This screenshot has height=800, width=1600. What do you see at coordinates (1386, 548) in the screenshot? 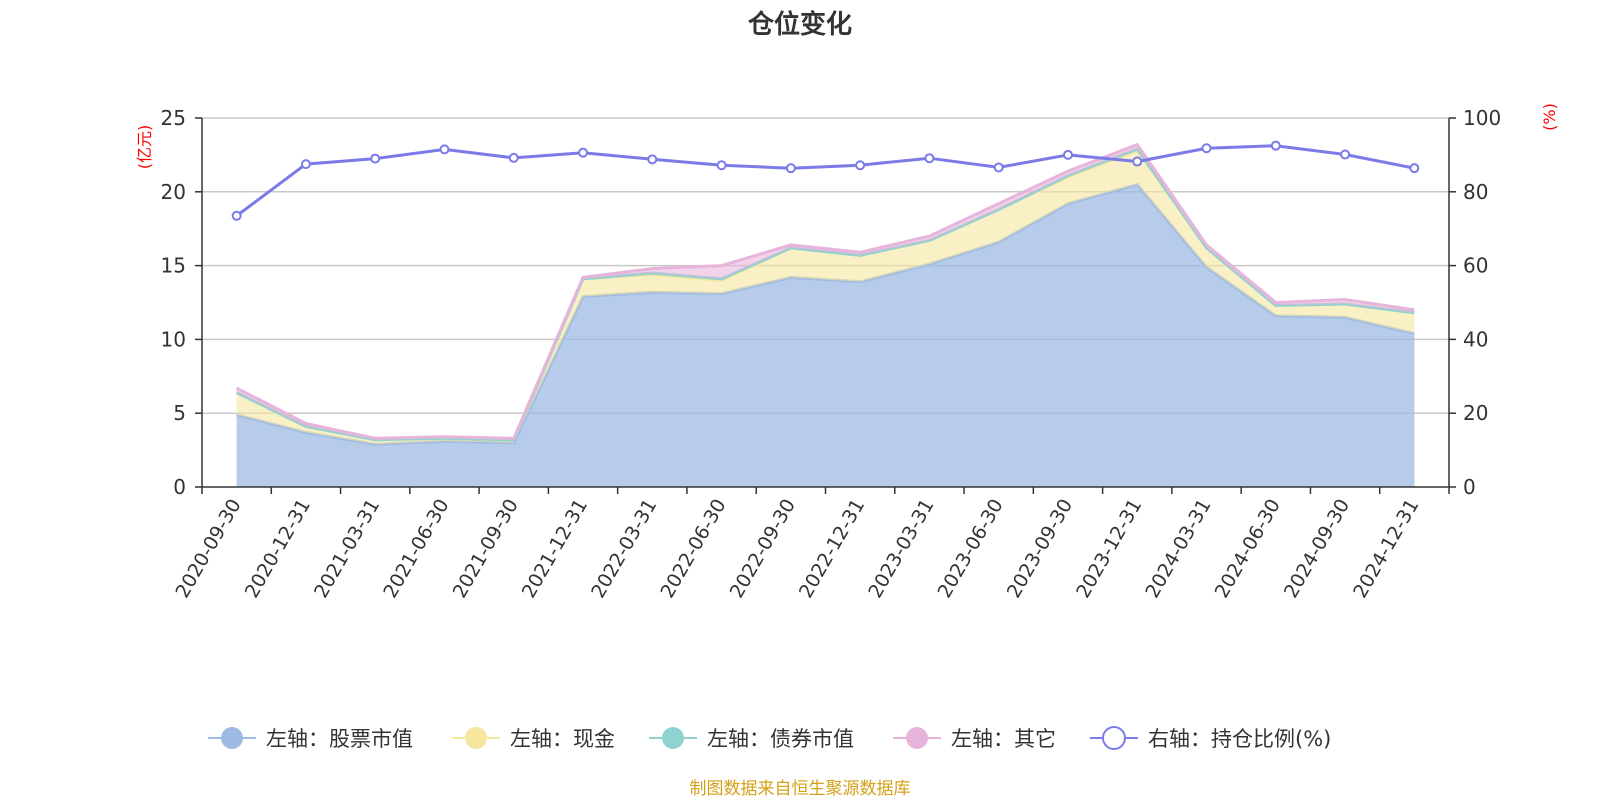
I see `x-axis-tick-label: 2024-12-31` at bounding box center [1386, 548].